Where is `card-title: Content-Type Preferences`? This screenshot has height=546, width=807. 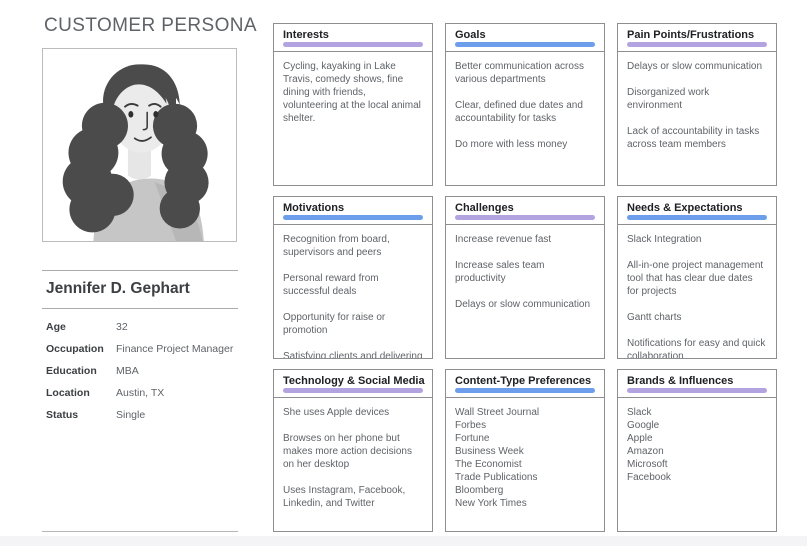
card-title: Content-Type Preferences is located at coordinates (523, 381).